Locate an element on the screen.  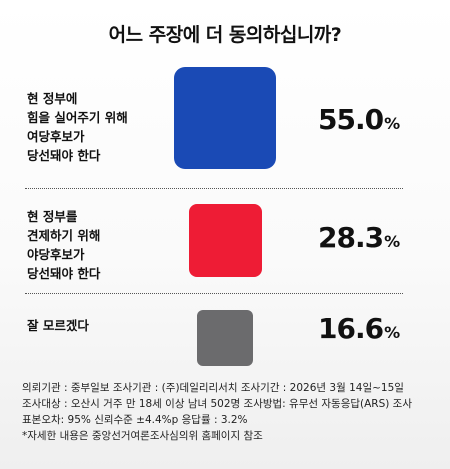
row-label-line: 현 정부를 is located at coordinates (52, 216).